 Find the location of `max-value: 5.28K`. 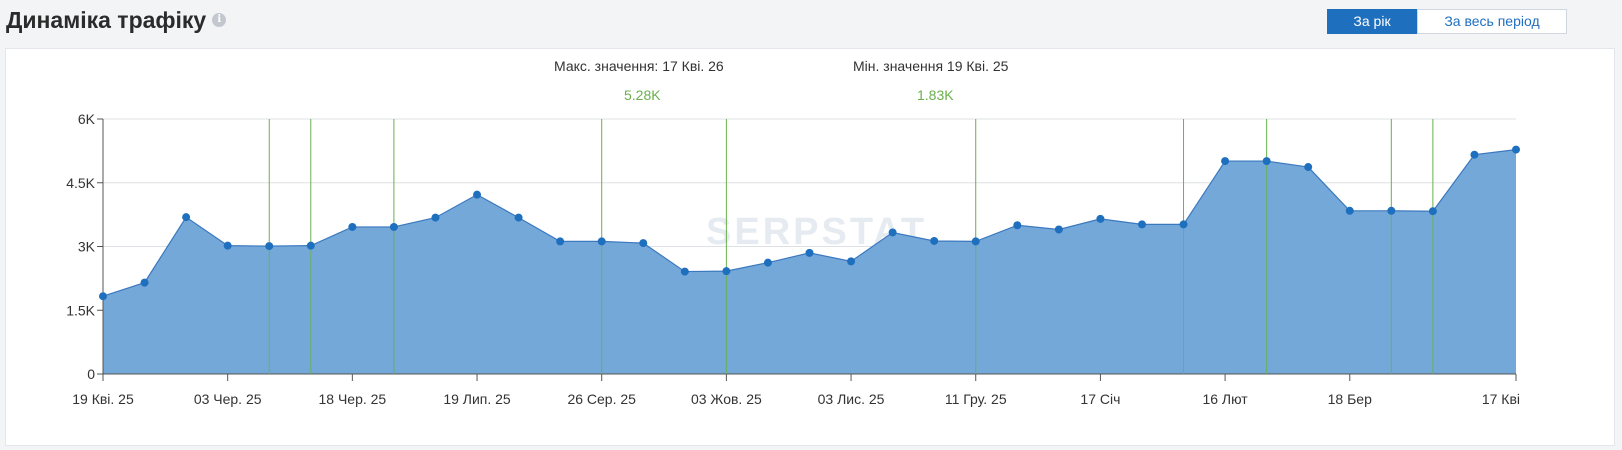

max-value: 5.28K is located at coordinates (642, 95).